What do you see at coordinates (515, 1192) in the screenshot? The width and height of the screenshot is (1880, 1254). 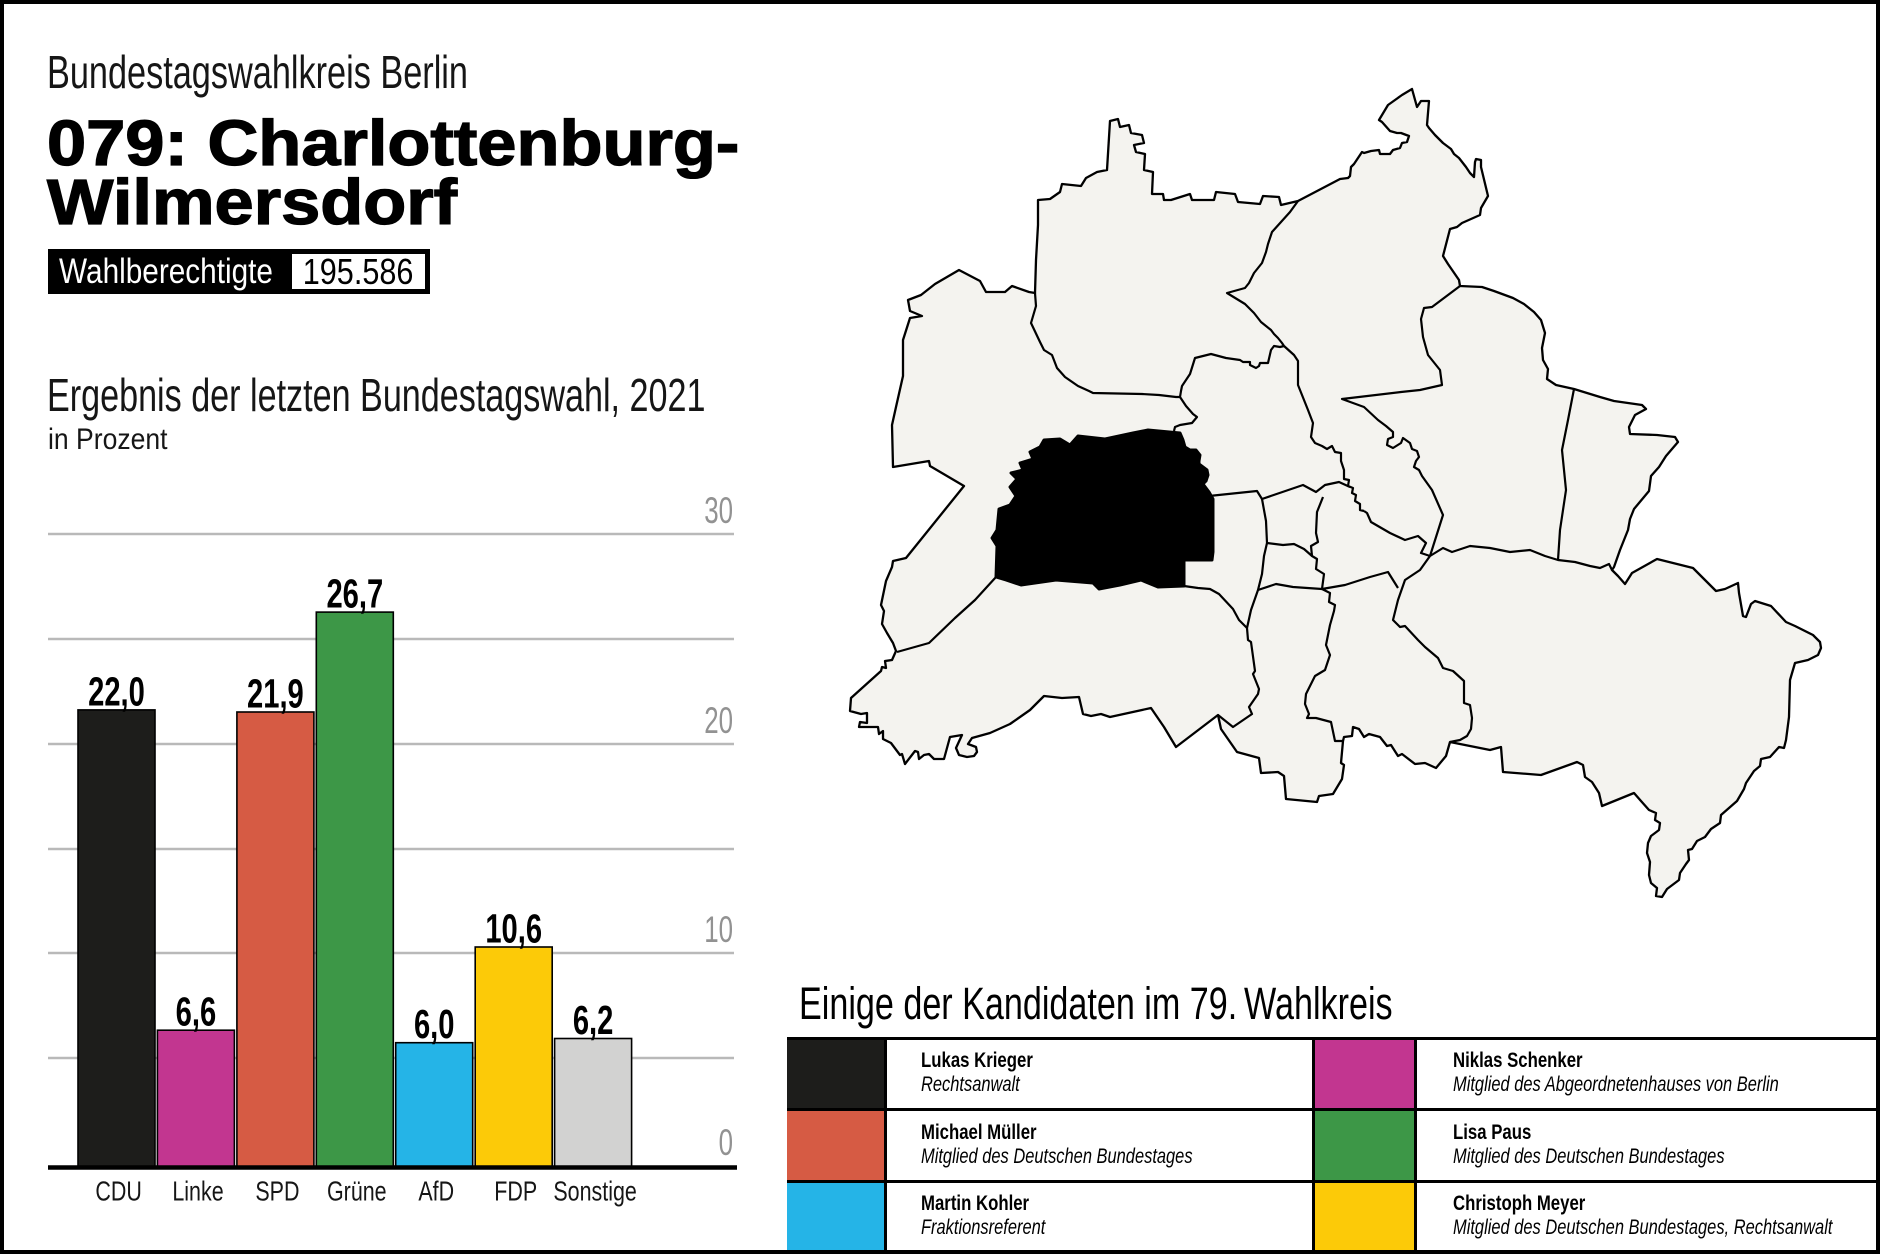 I see `svg-text: FDP` at bounding box center [515, 1192].